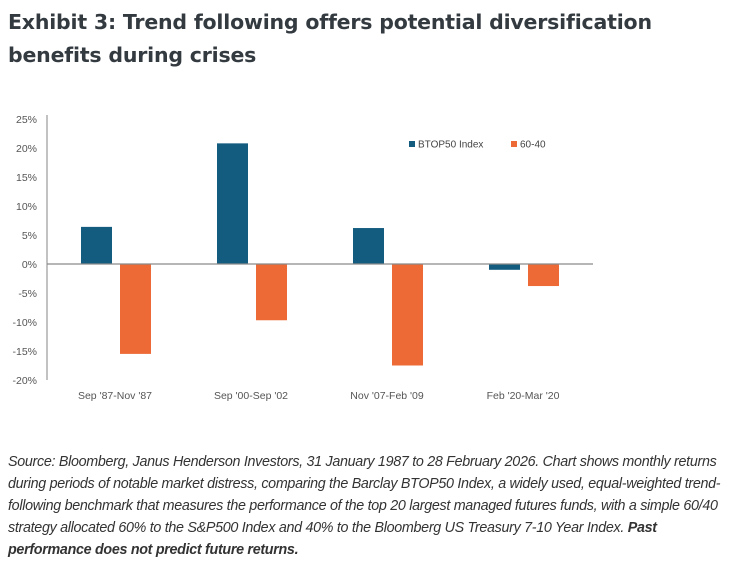 The image size is (736, 572). Describe the element at coordinates (27, 294) in the screenshot. I see `y-tick-label: -5%` at that location.